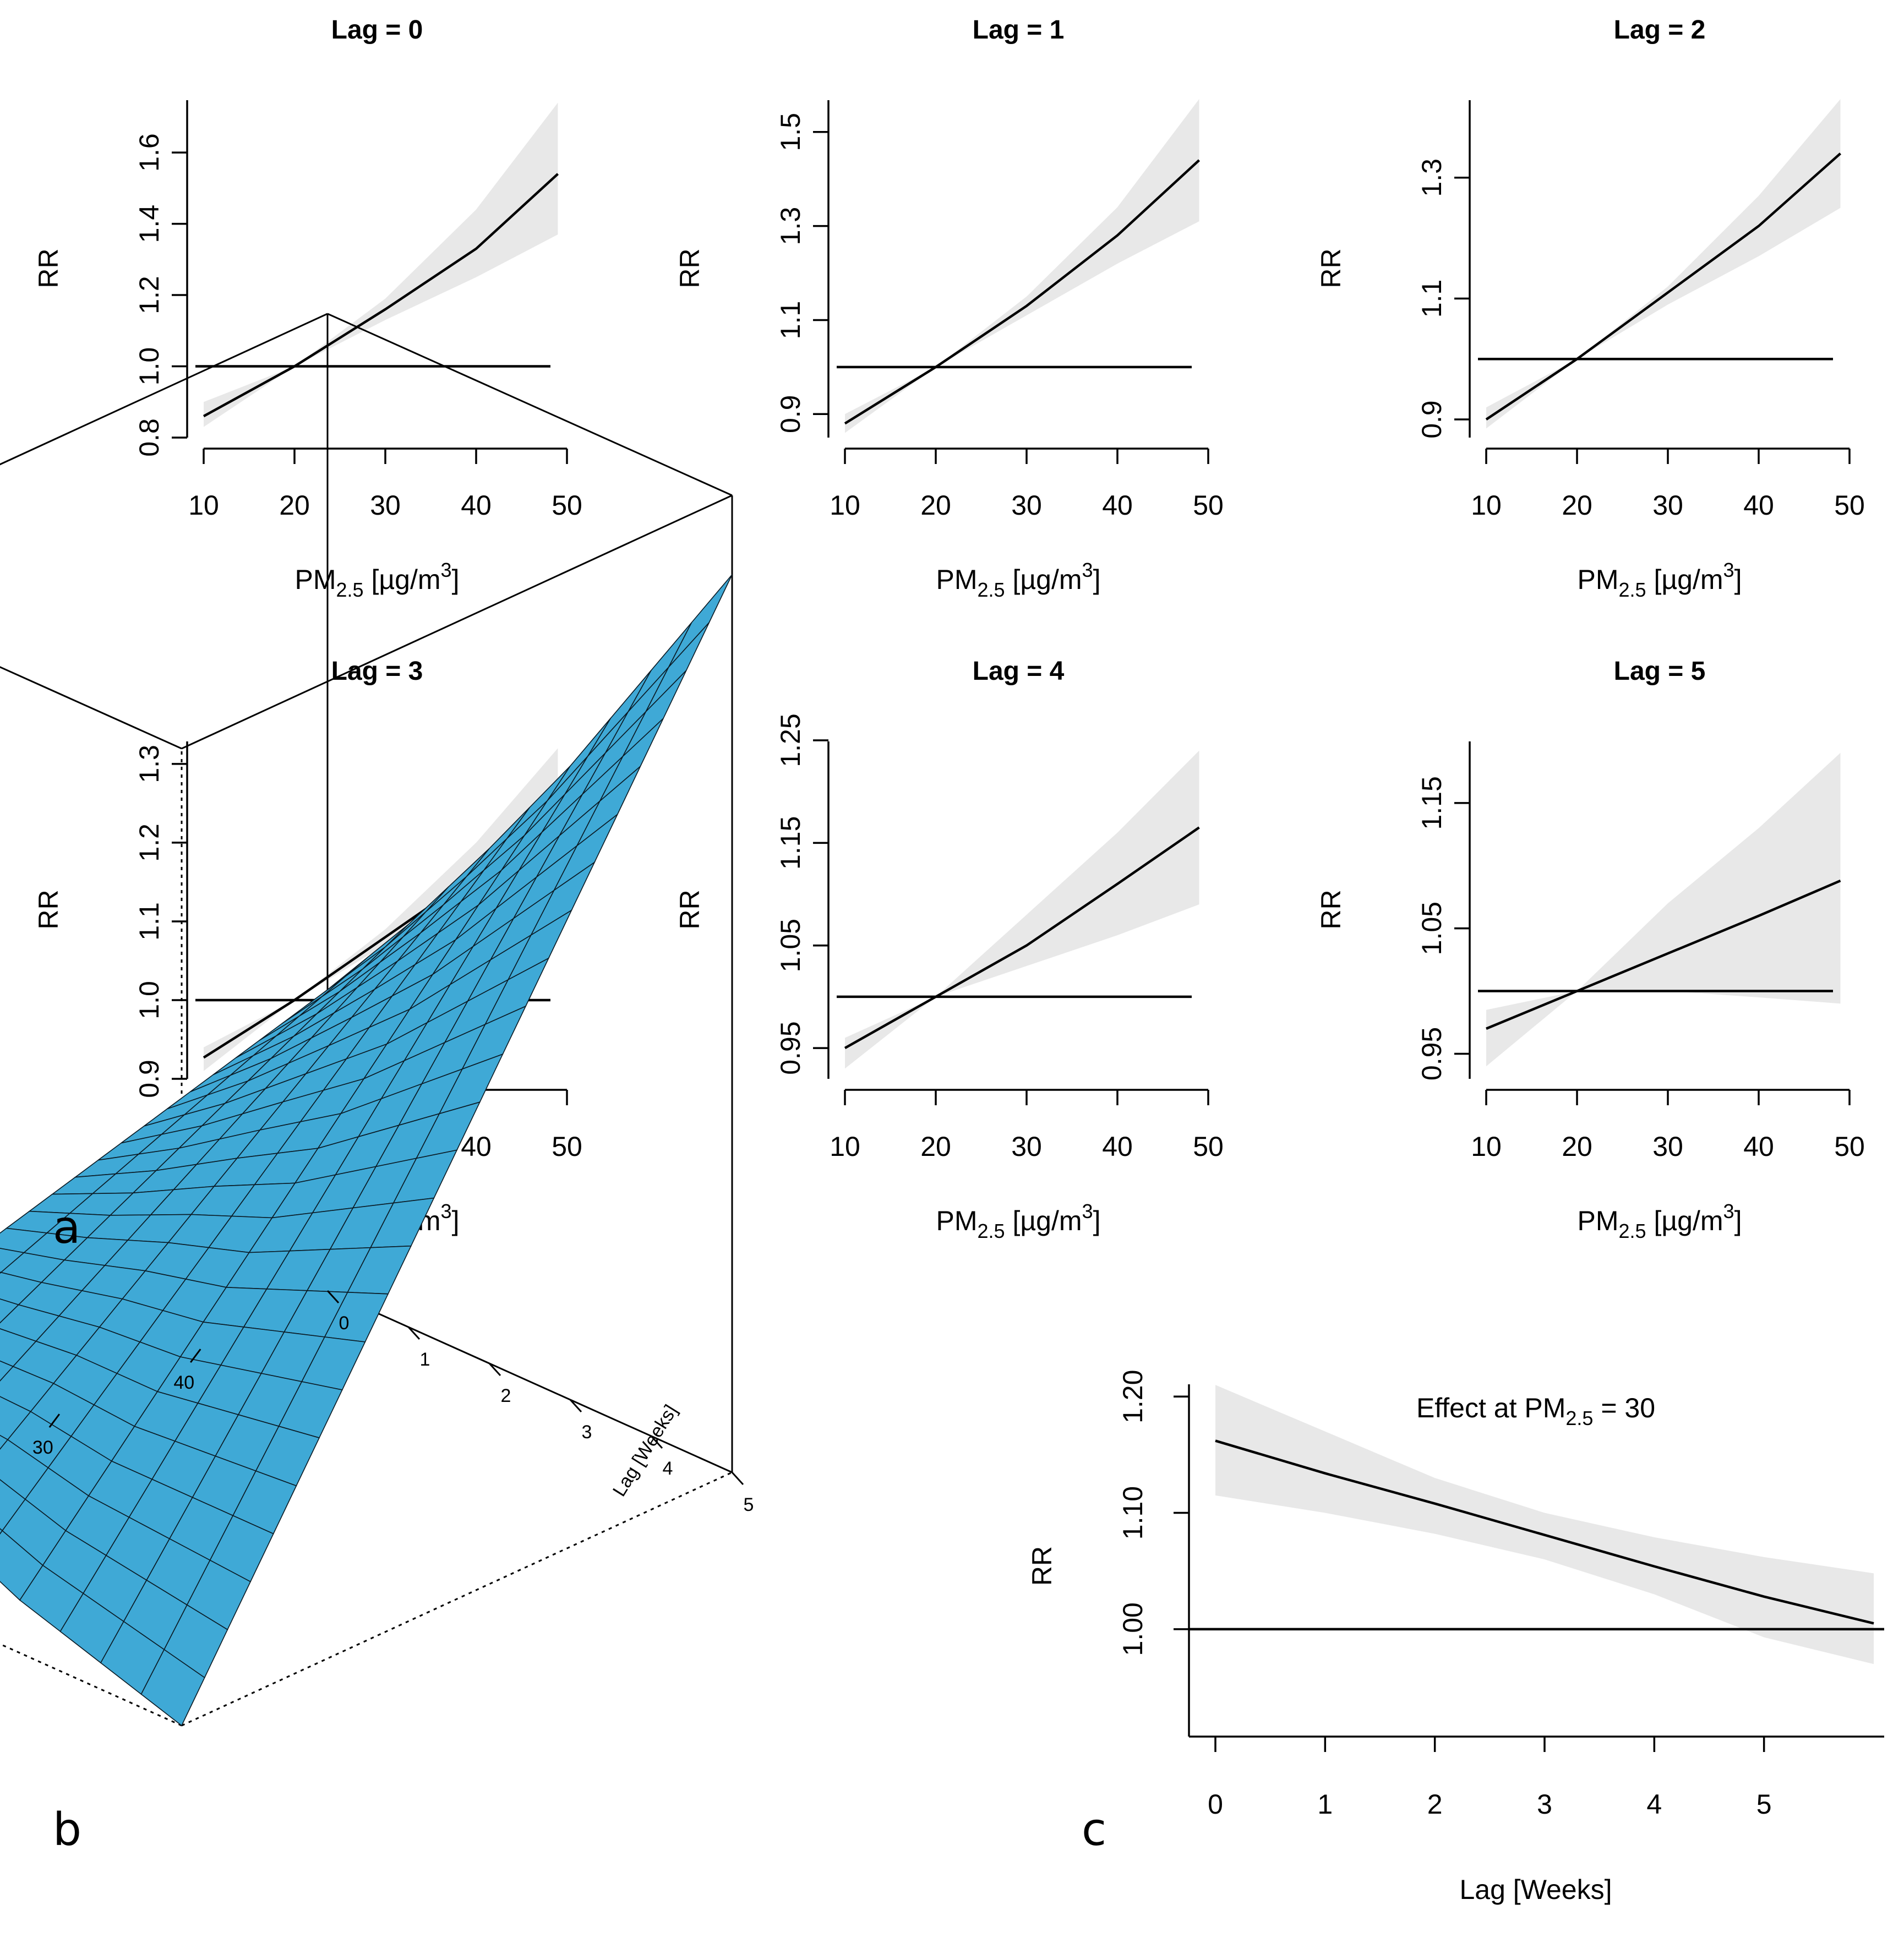 The width and height of the screenshot is (1904, 1954). What do you see at coordinates (1579, 1418) in the screenshot?
I see `effect-annotation-sub: 2.5` at bounding box center [1579, 1418].